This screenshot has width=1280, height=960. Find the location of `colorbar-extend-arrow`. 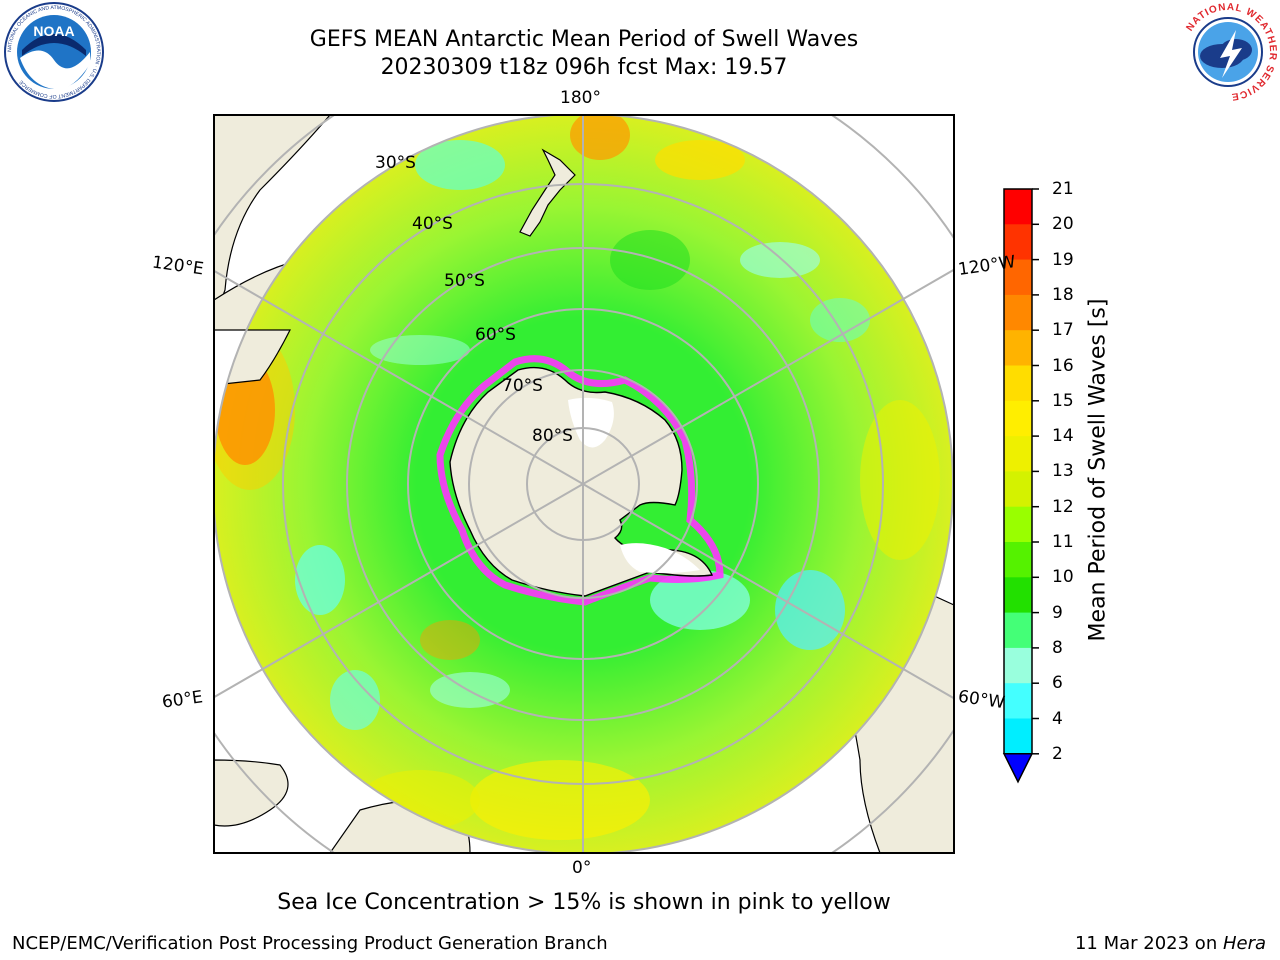

colorbar-extend-arrow is located at coordinates (1018, 768).